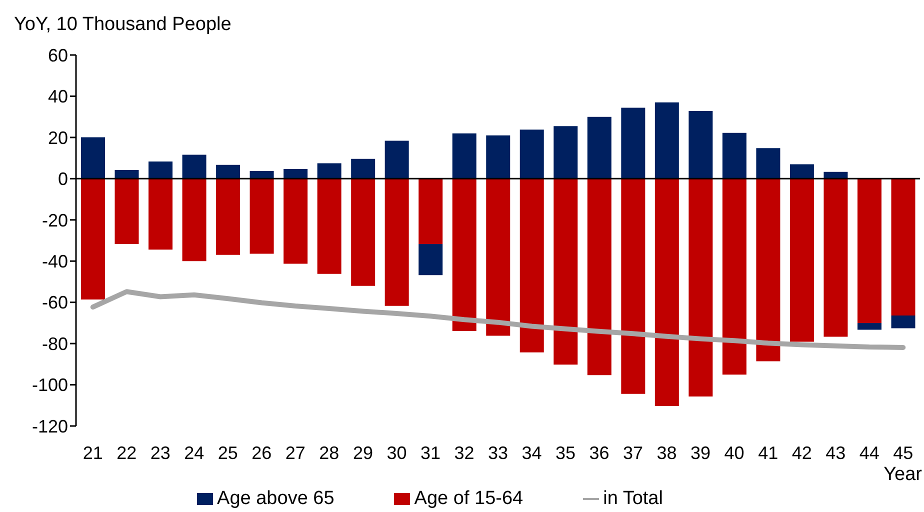 The image size is (924, 512). Describe the element at coordinates (498, 452) in the screenshot. I see `x-tick-label: 33` at that location.